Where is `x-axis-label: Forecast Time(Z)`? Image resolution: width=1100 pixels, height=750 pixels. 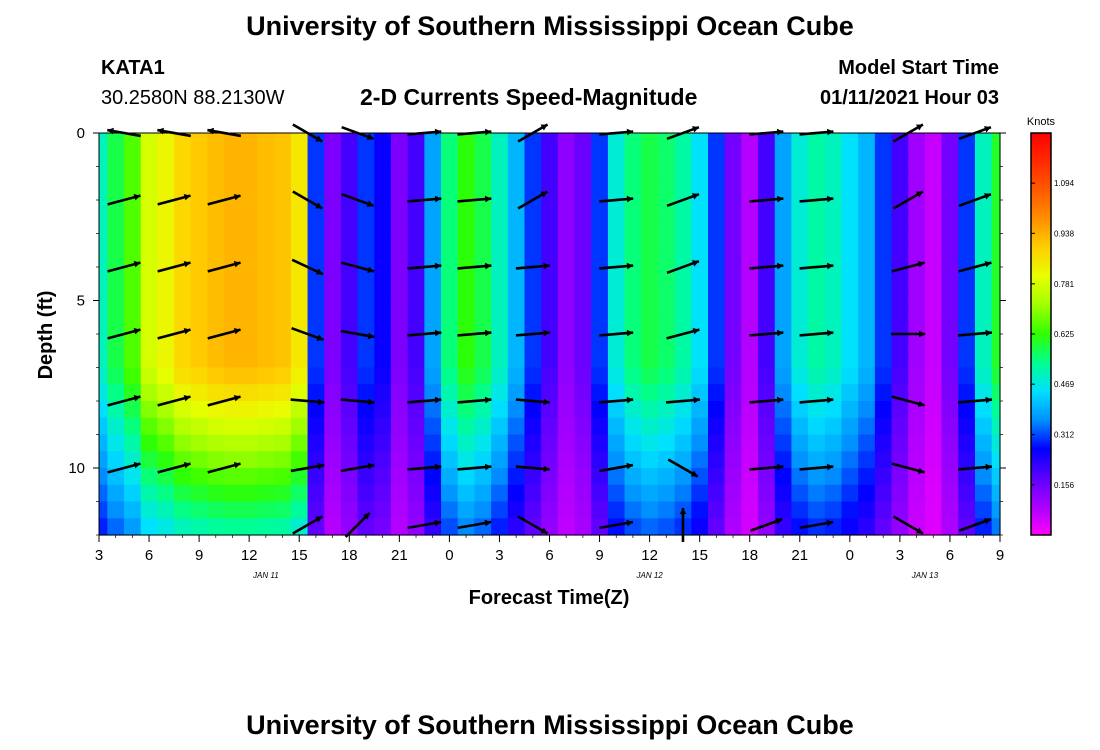
x-axis-label: Forecast Time(Z) is located at coordinates (549, 598).